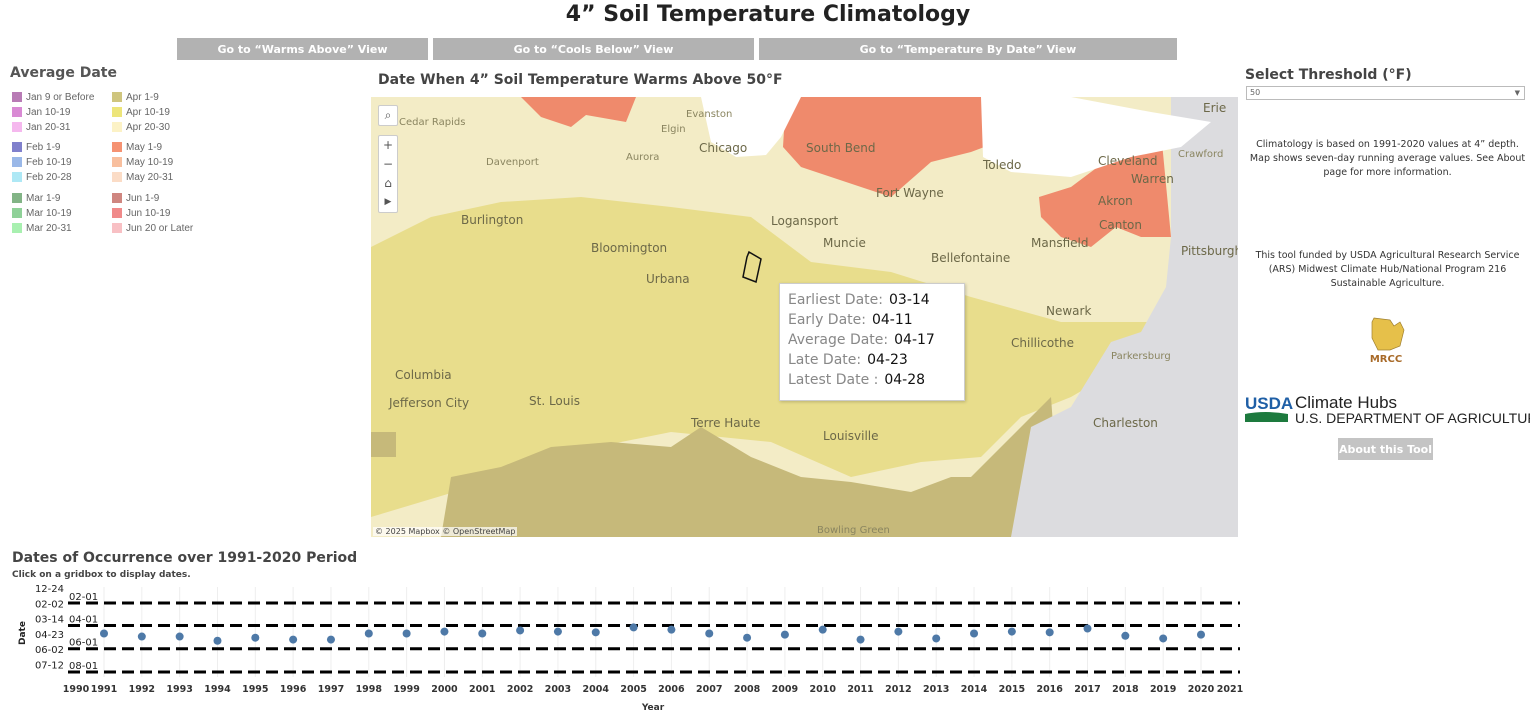  Describe the element at coordinates (444, 631) in the screenshot. I see `data-point-2000` at that location.